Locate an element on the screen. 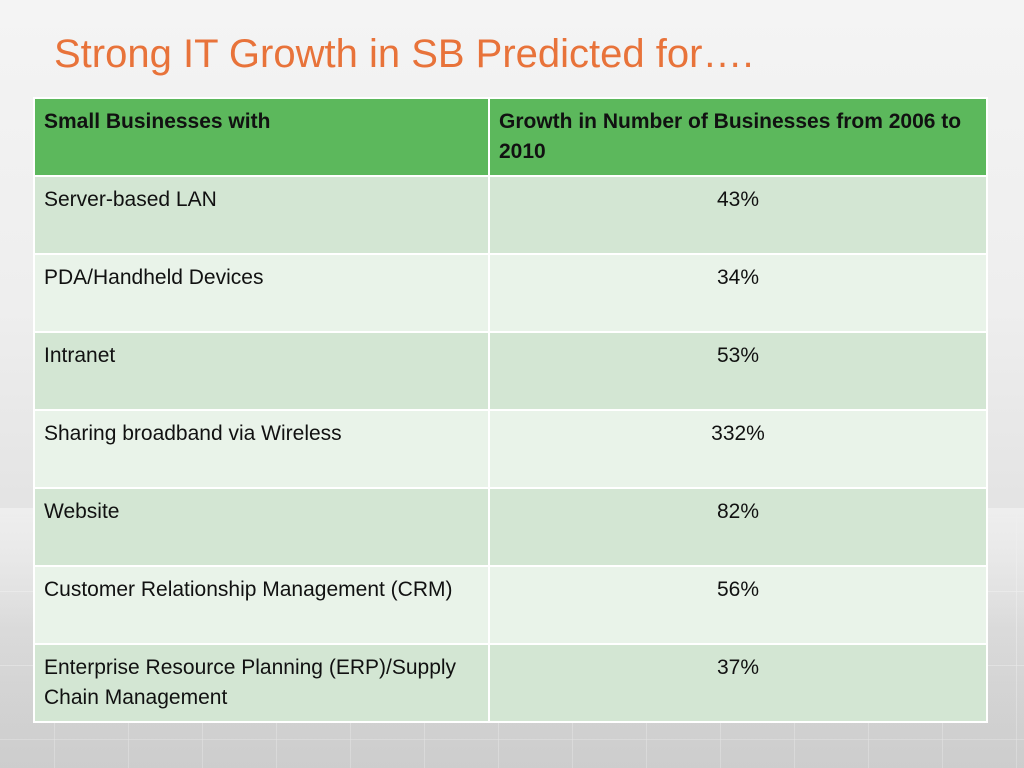 Image resolution: width=1024 pixels, height=768 pixels. table-row: Website 82% is located at coordinates (510, 527).